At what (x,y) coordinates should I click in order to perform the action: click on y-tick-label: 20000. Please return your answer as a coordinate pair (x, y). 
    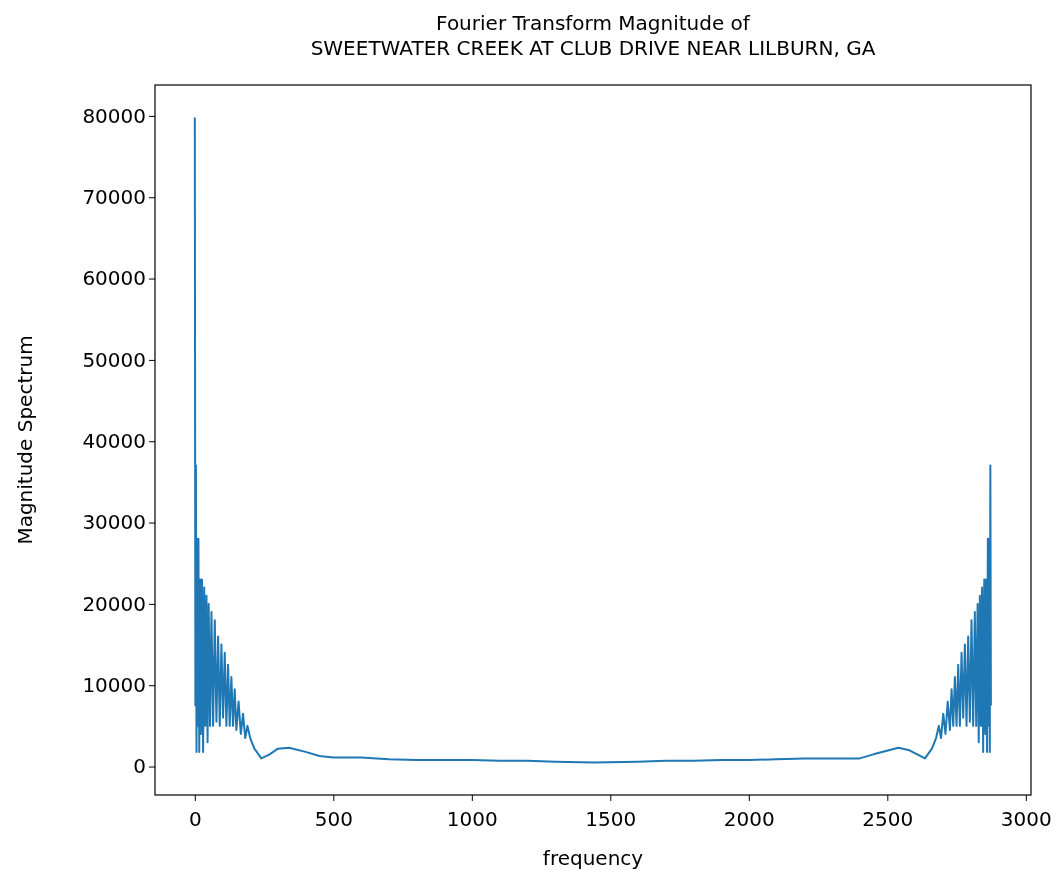
    Looking at the image, I should click on (114, 603).